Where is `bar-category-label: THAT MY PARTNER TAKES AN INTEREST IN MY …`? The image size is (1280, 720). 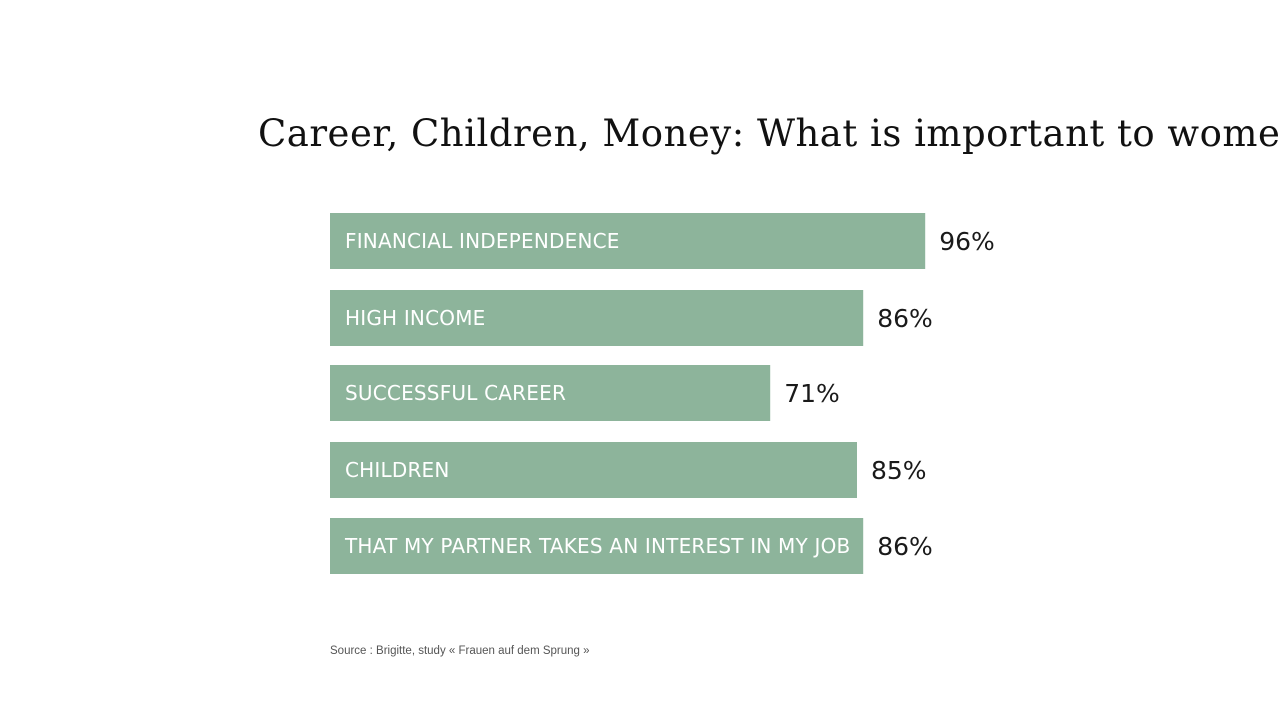
bar-category-label: THAT MY PARTNER TAKES AN INTEREST IN MY … is located at coordinates (597, 546).